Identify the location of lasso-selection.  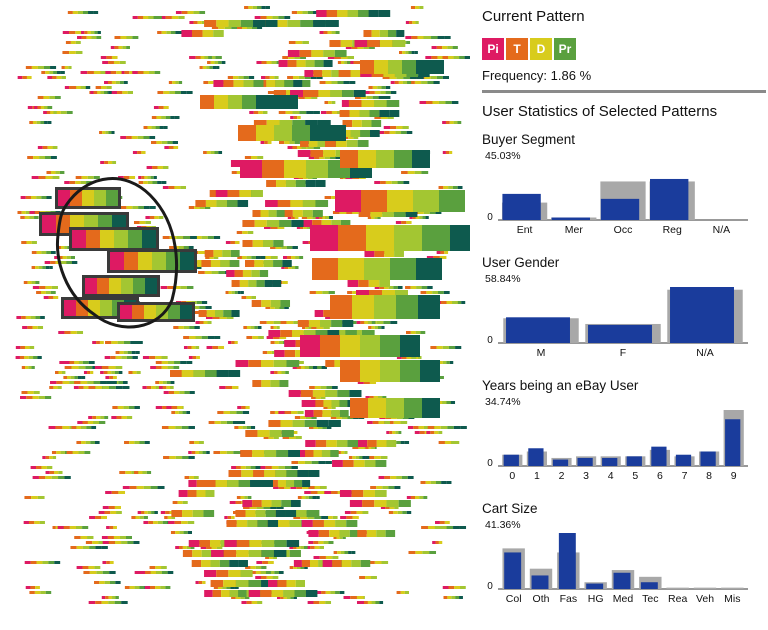
(116, 253).